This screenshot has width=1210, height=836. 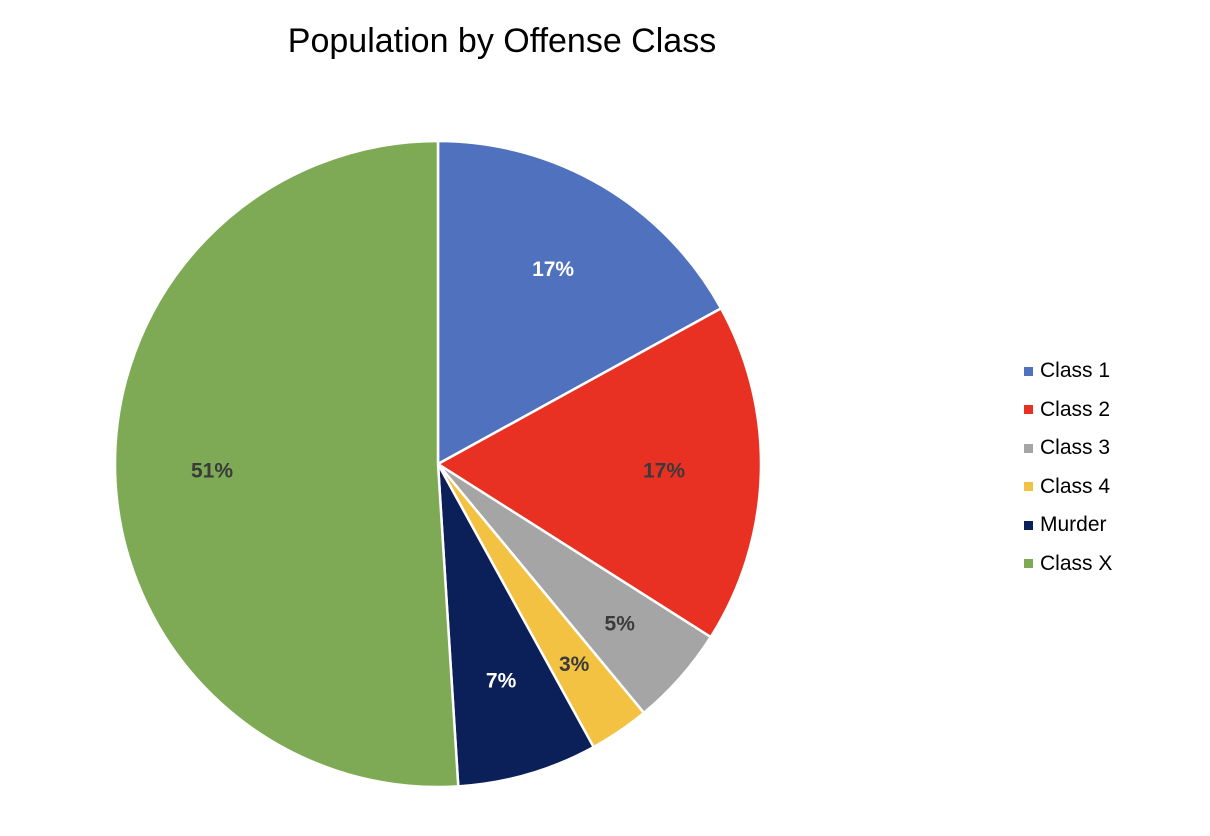 I want to click on legend-label: Class 1, so click(x=1075, y=371).